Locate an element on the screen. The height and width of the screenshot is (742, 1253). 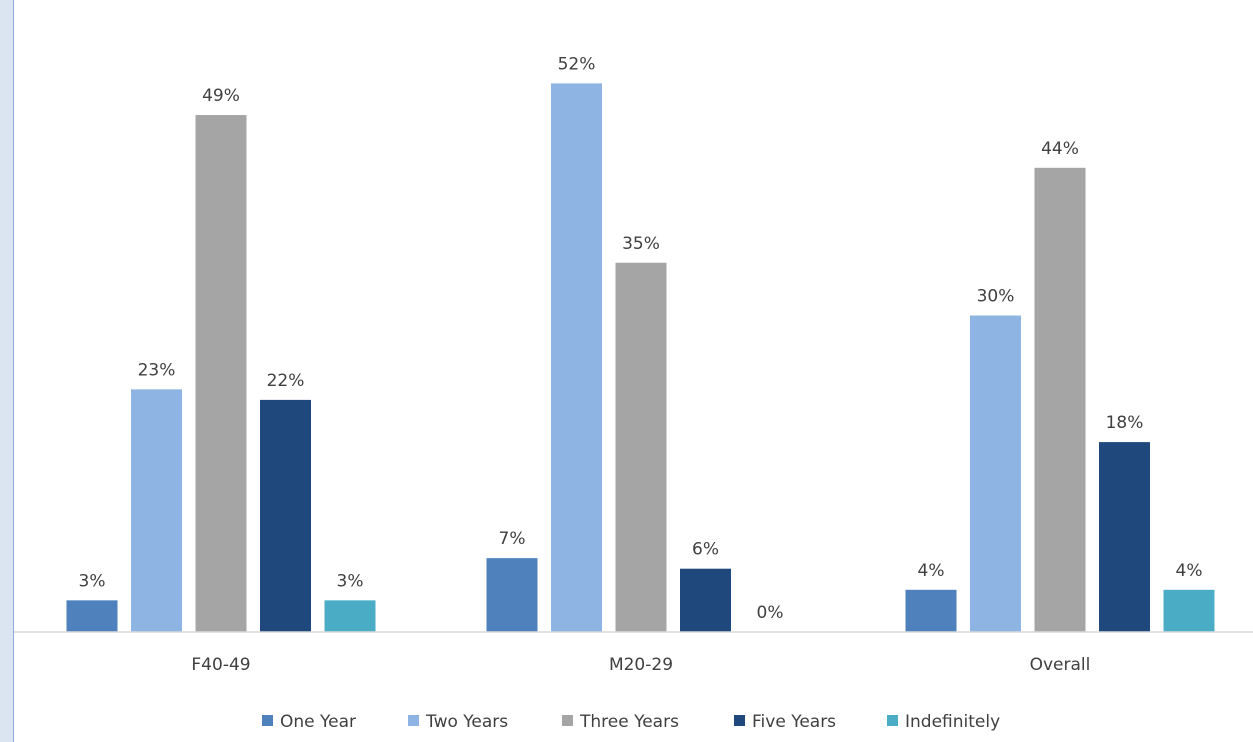
legend-label: Five Years is located at coordinates (794, 722).